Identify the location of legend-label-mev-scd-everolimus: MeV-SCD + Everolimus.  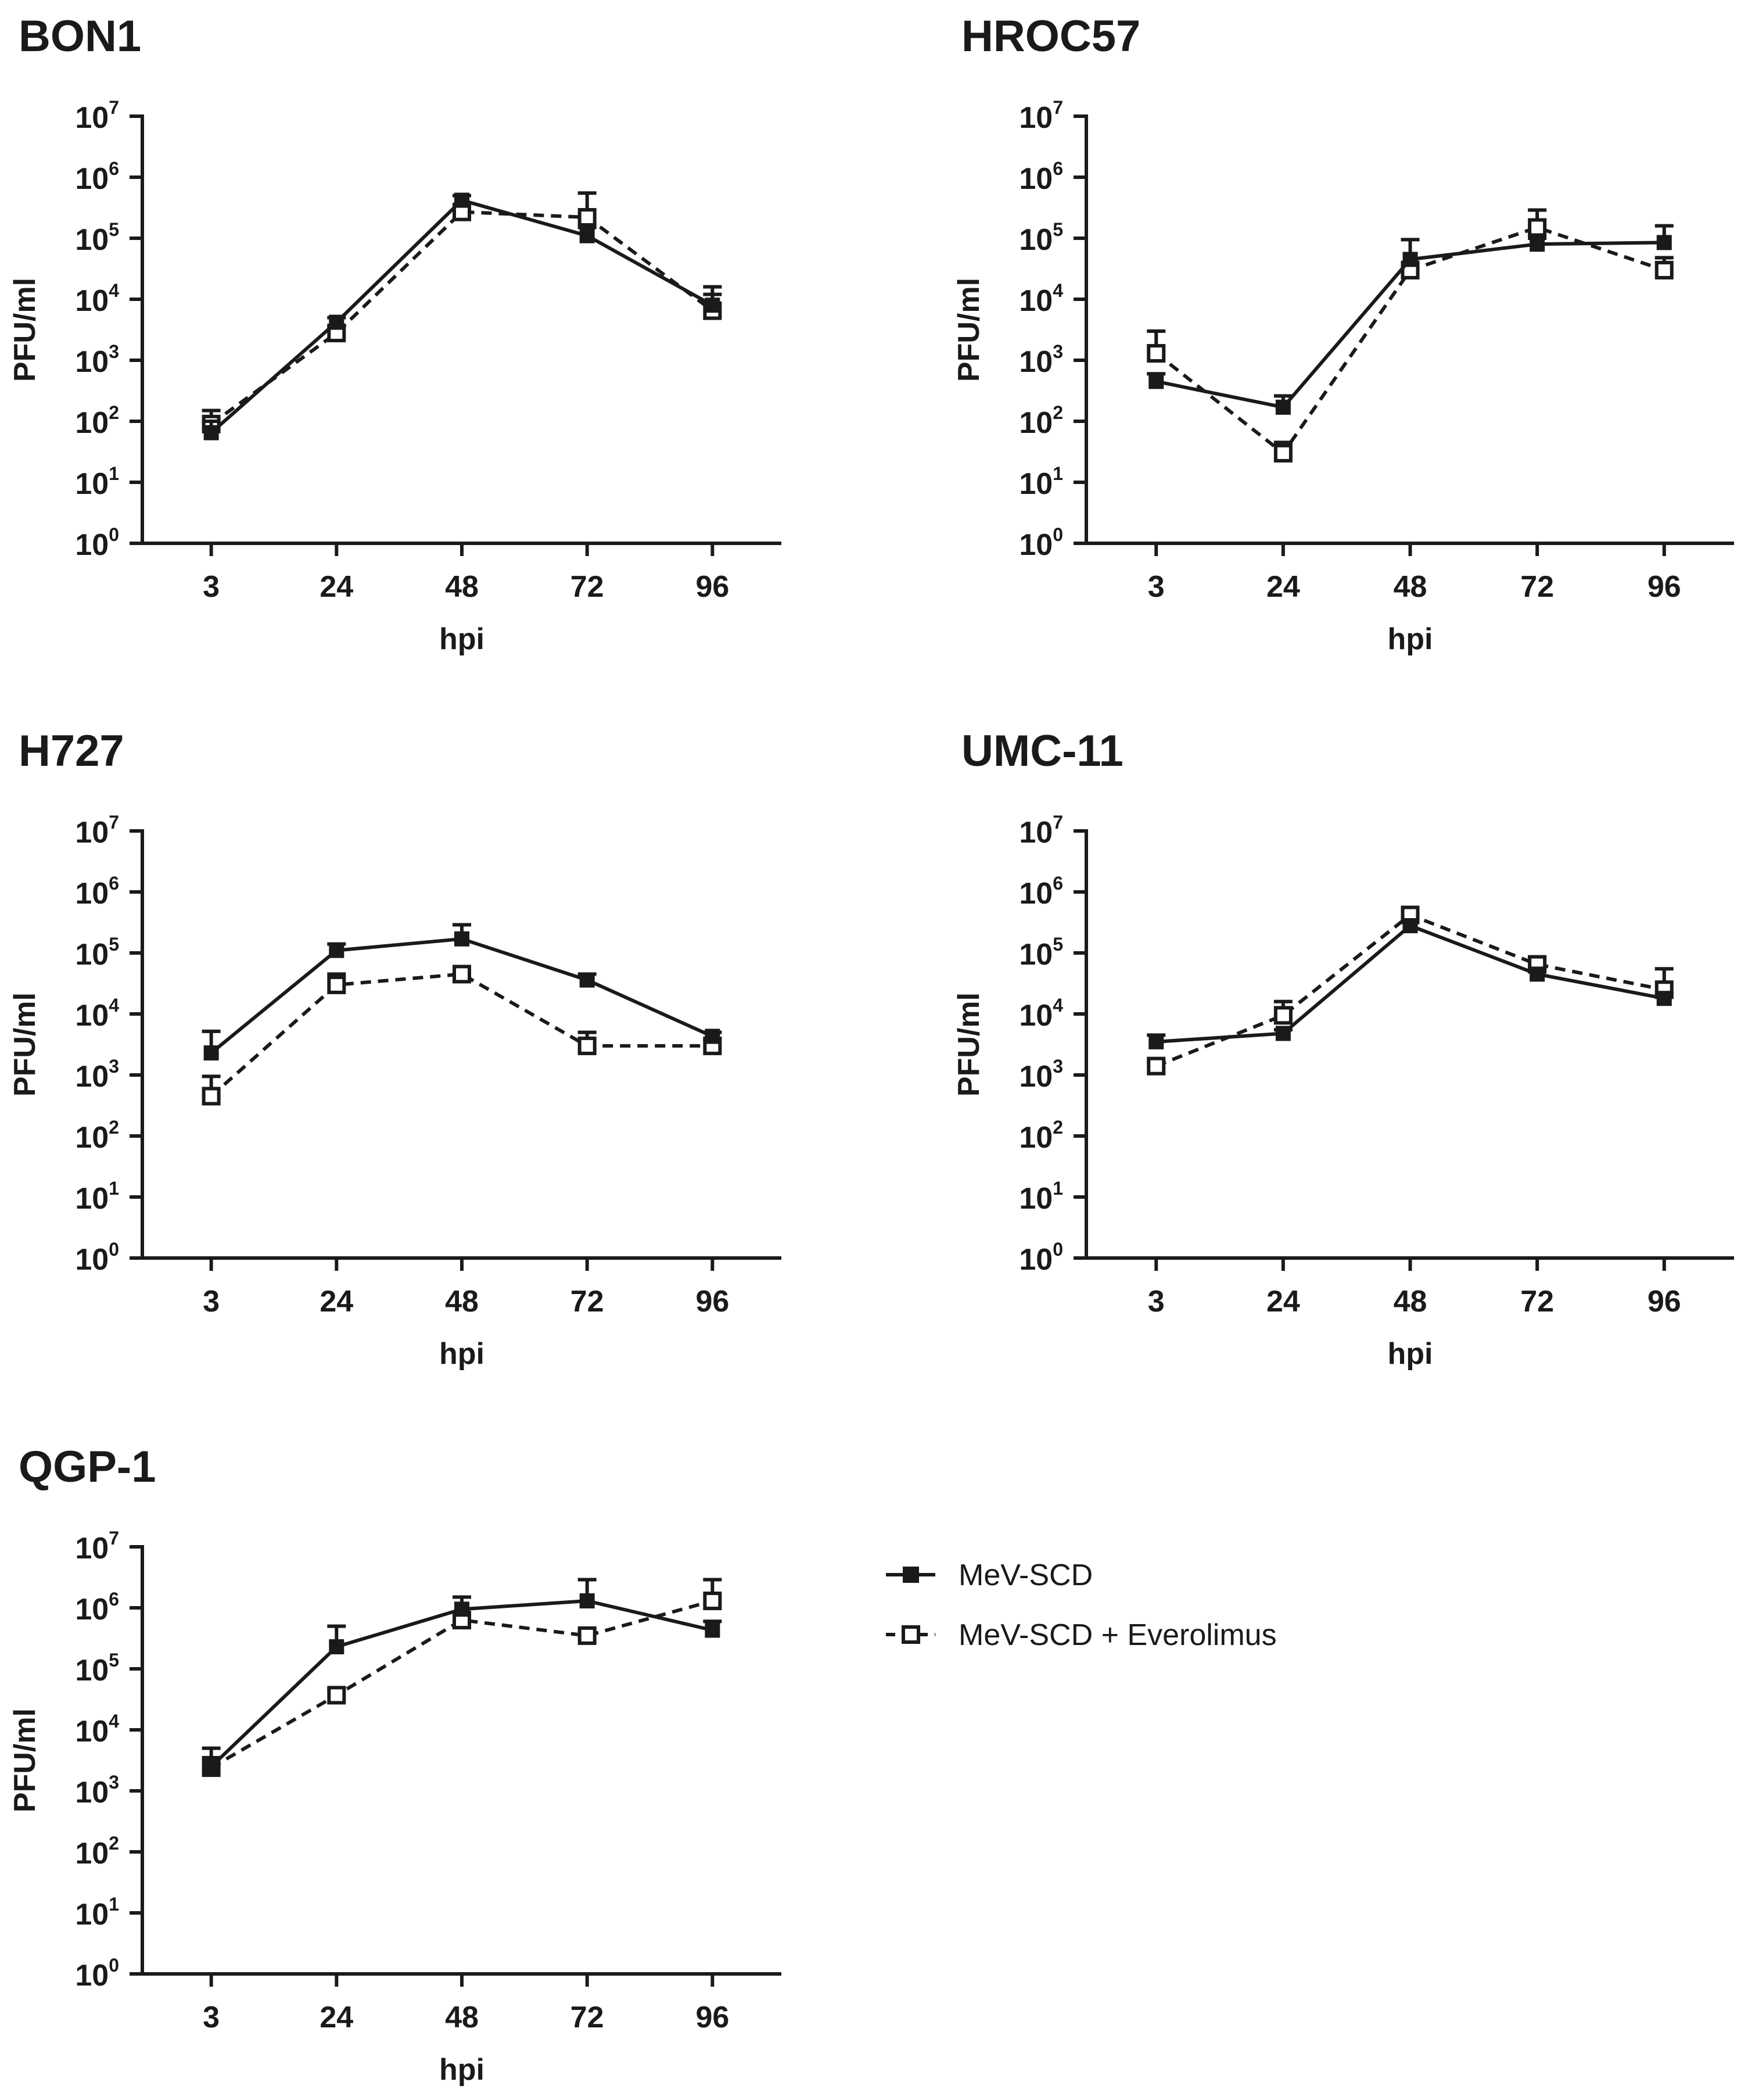
(1118, 1635).